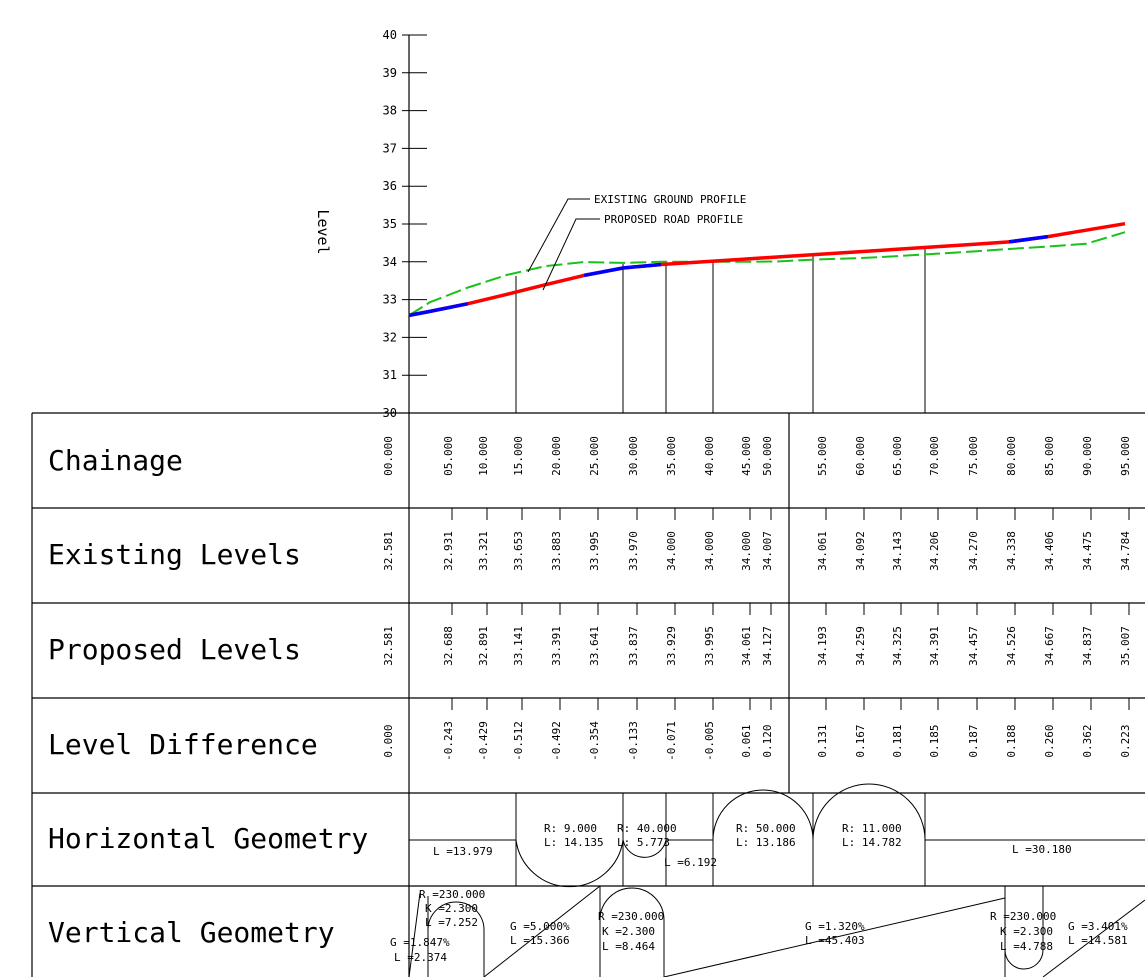 The width and height of the screenshot is (1145, 977). I want to click on proposed-level-value: 34.325, so click(897, 646).